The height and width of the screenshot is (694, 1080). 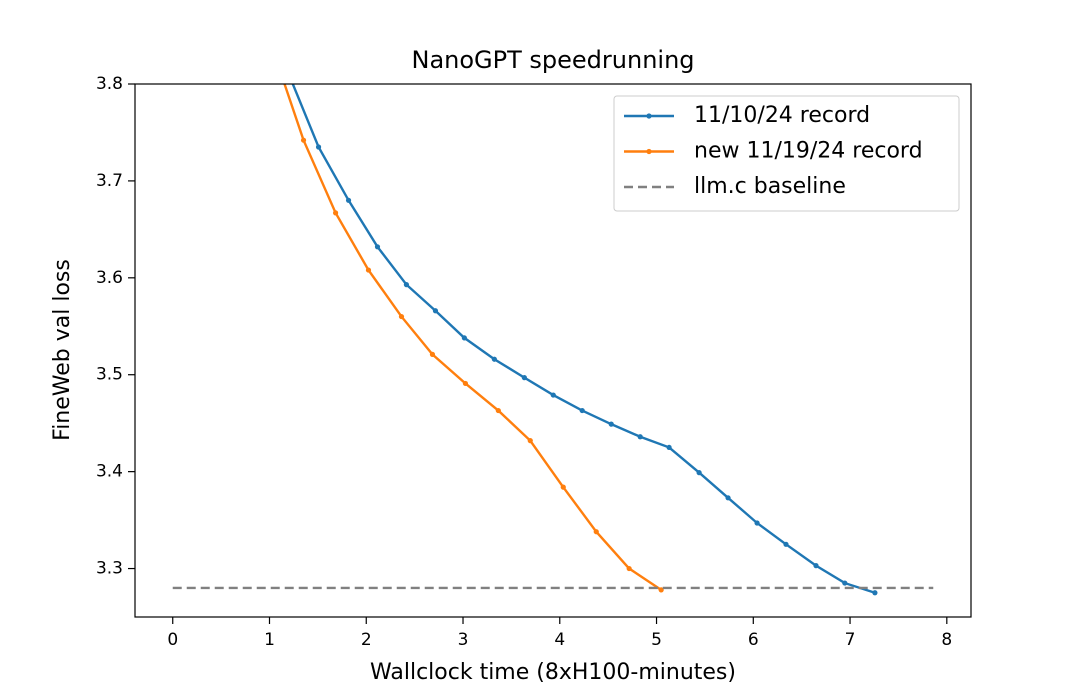 What do you see at coordinates (269, 640) in the screenshot?
I see `x-tick-label: 1` at bounding box center [269, 640].